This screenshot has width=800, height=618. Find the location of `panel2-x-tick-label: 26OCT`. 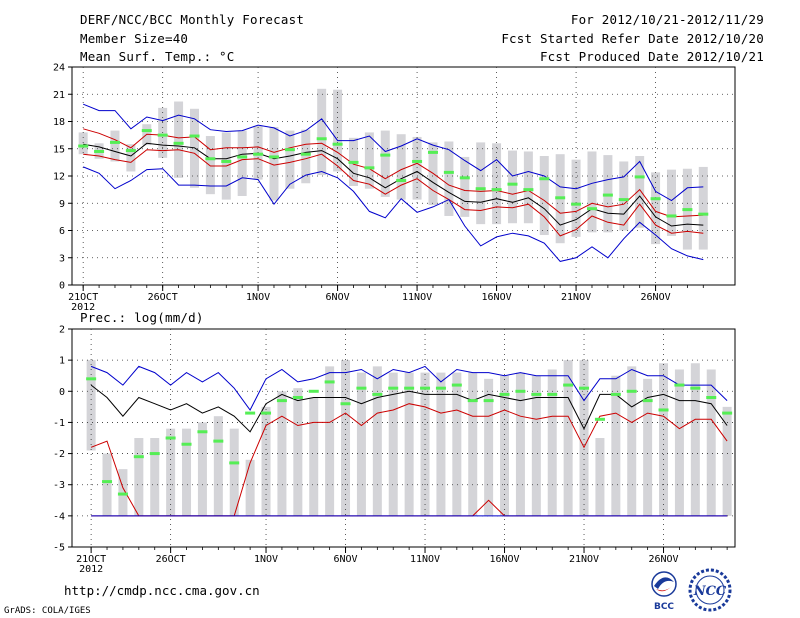

panel2-x-tick-label: 26OCT is located at coordinates (171, 559).